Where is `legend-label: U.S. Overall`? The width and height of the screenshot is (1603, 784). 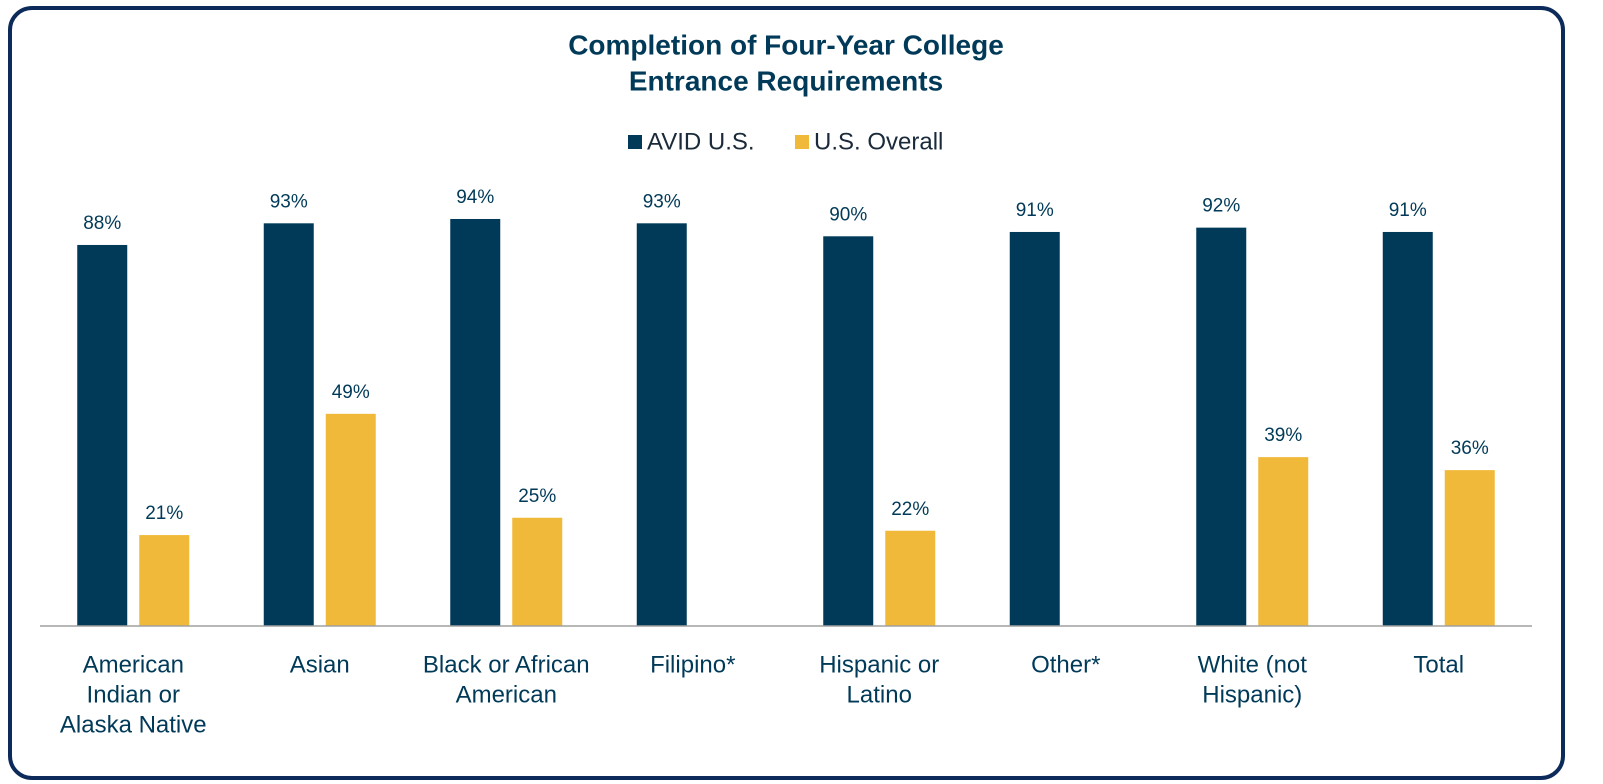 legend-label: U.S. Overall is located at coordinates (878, 141).